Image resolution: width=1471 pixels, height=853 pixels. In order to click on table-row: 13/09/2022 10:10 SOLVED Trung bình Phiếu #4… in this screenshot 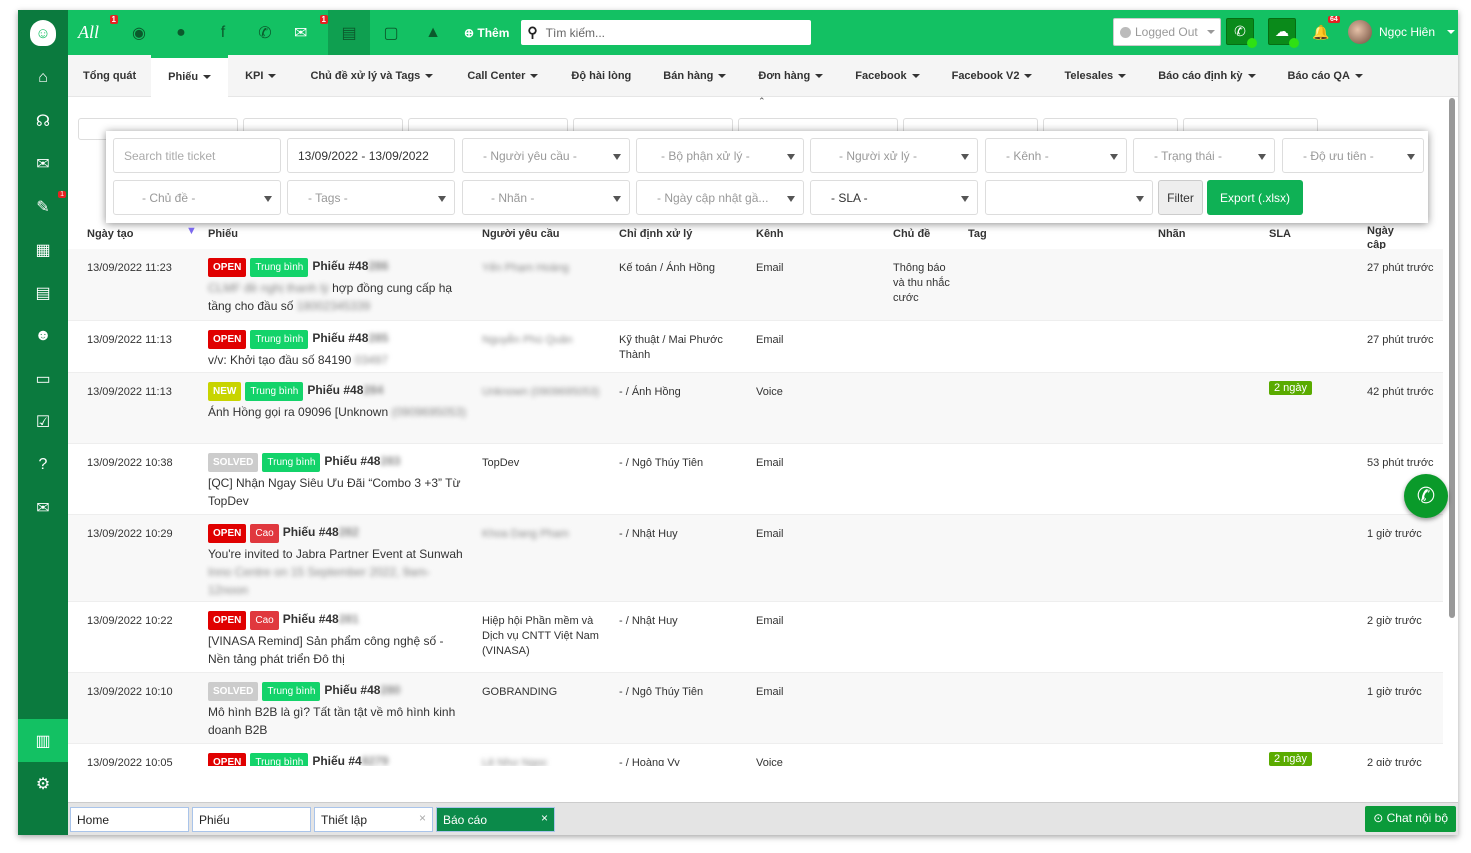, I will do `click(755, 708)`.